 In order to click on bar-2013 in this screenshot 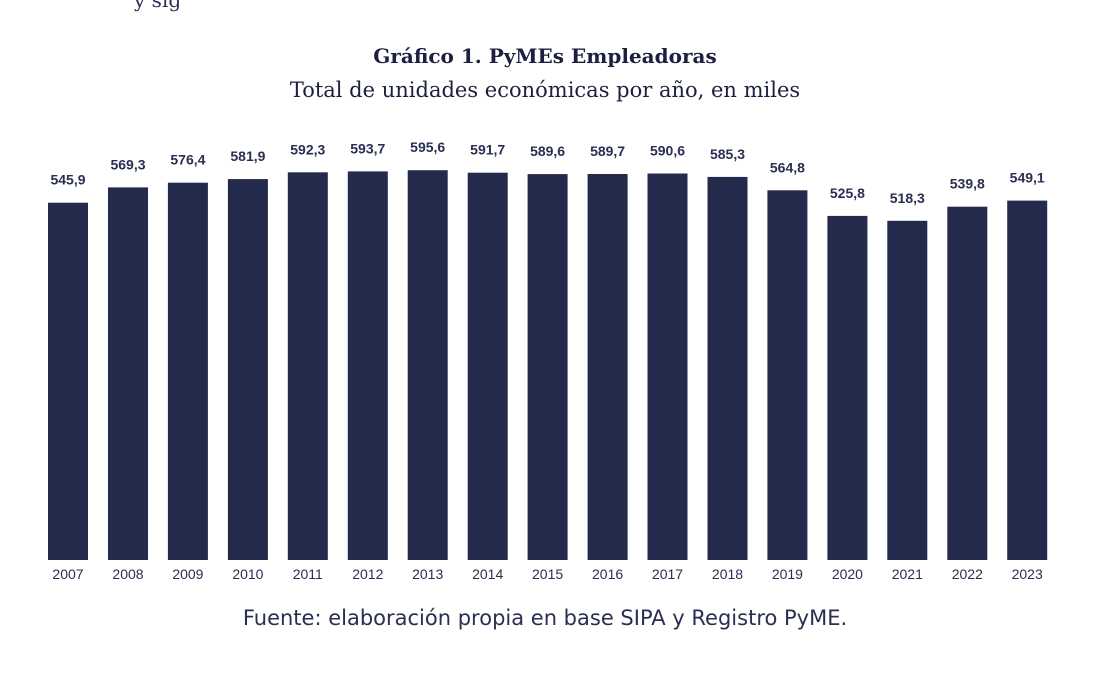, I will do `click(427, 365)`.